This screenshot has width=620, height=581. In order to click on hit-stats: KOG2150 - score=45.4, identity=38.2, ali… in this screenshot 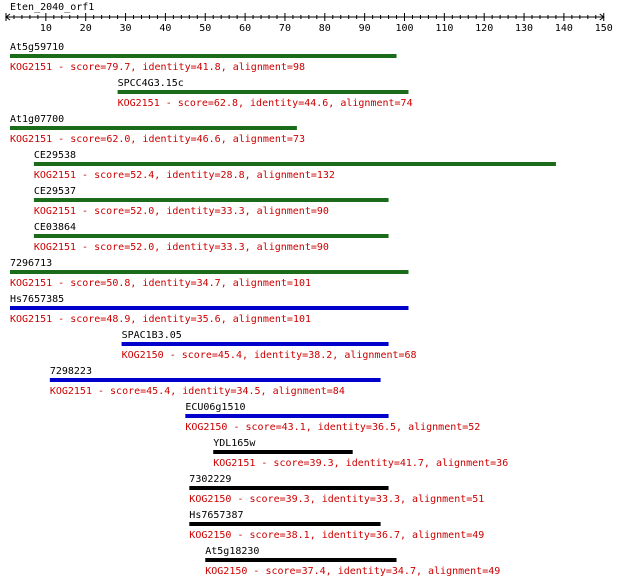, I will do `click(269, 355)`.